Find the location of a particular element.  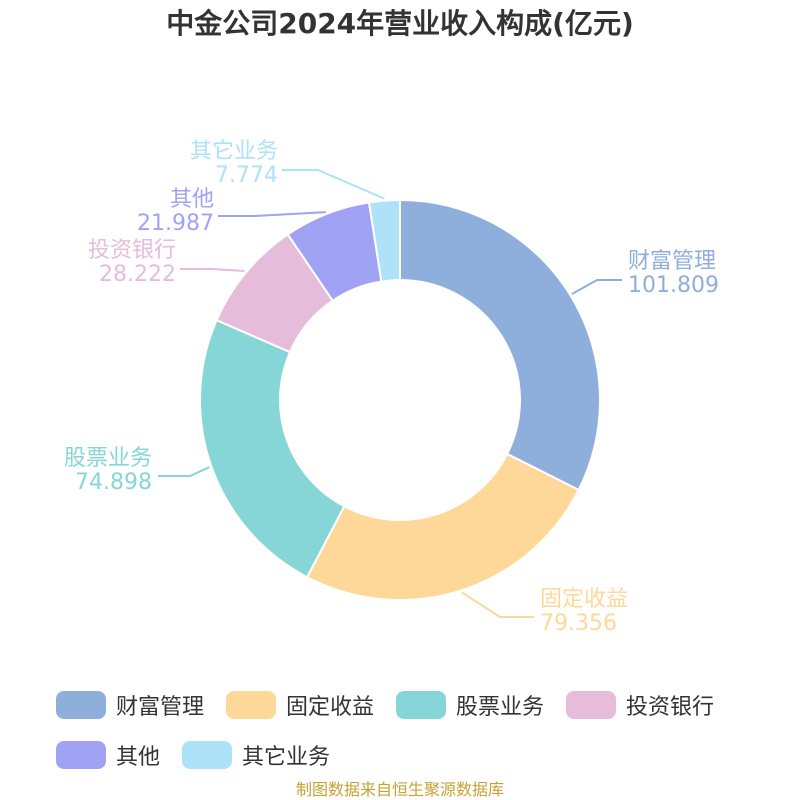

slice-name-label-2: 股票业务 is located at coordinates (108, 458).